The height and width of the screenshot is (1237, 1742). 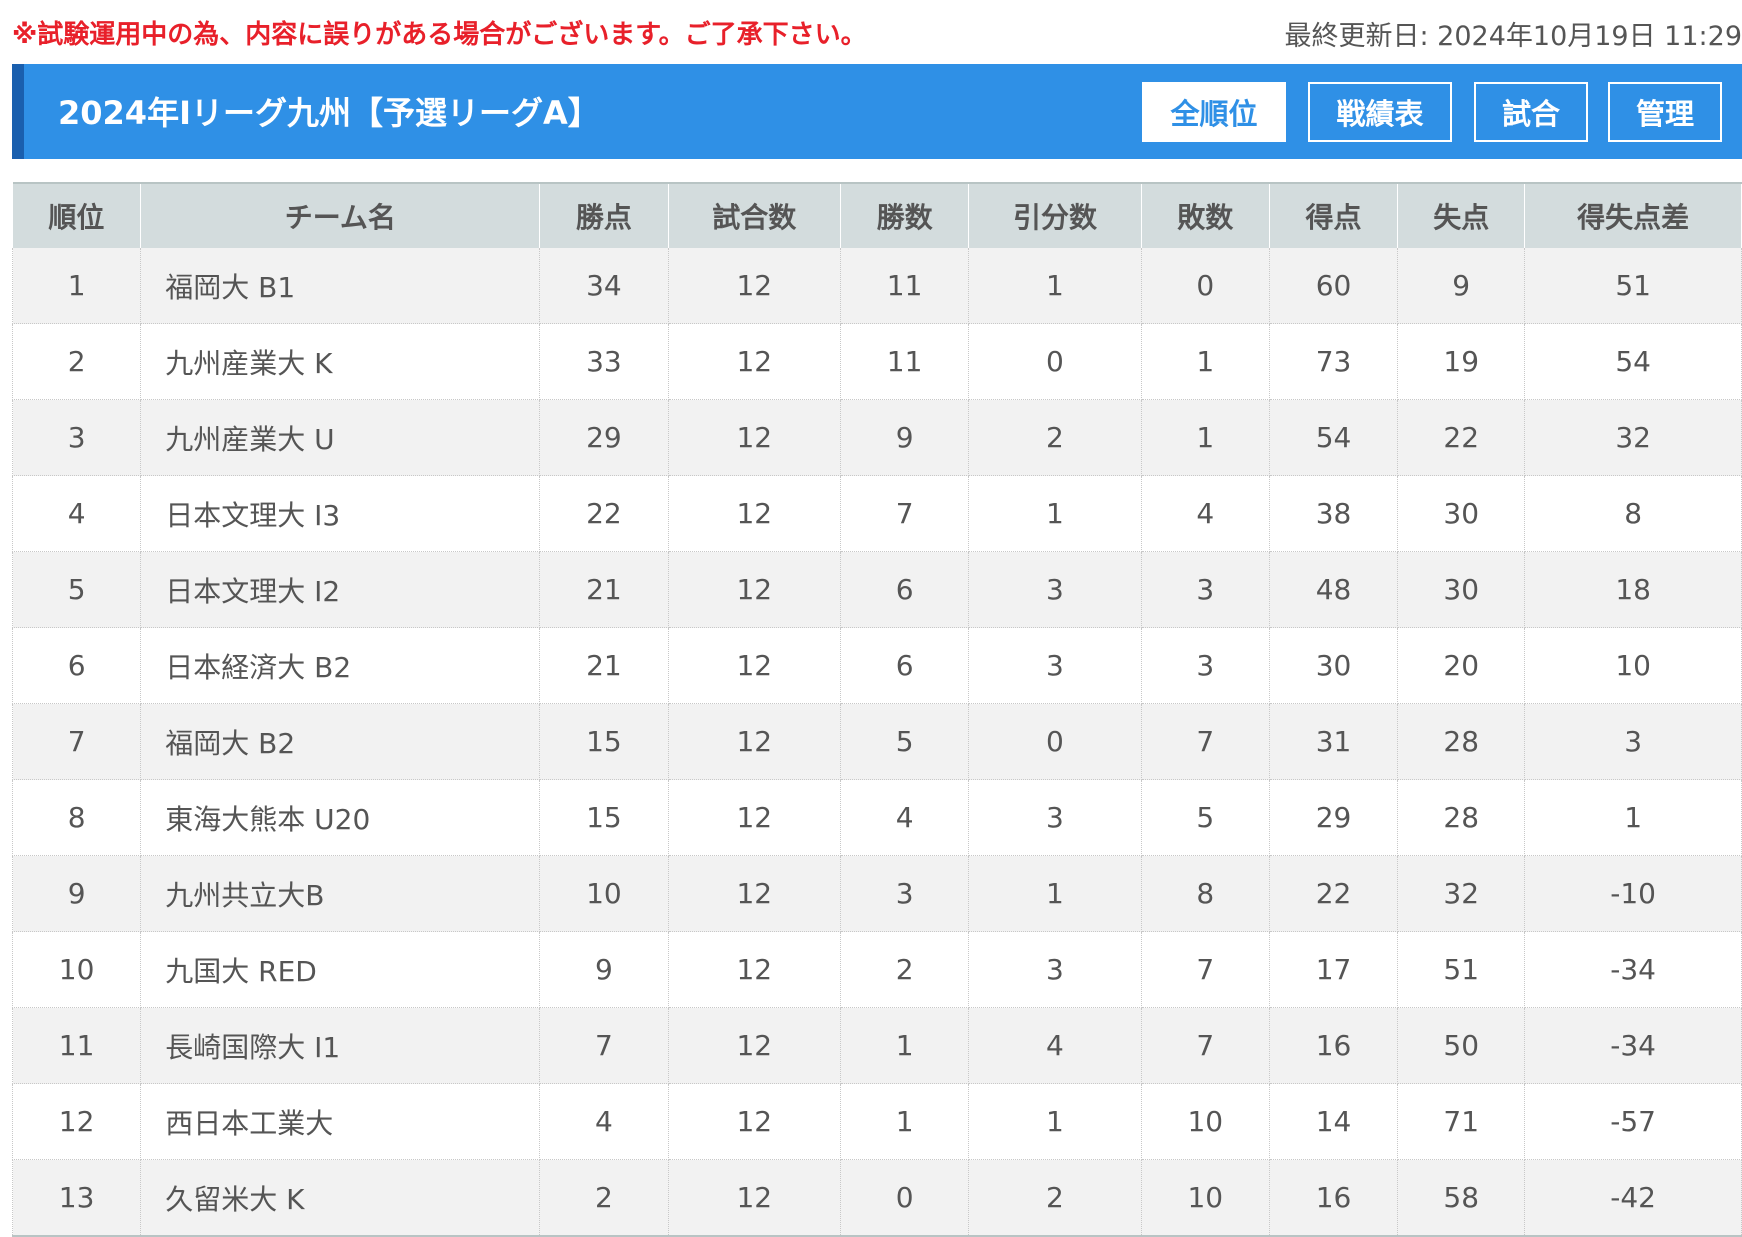 What do you see at coordinates (1055, 1046) in the screenshot?
I see `col-draws-cell: 4` at bounding box center [1055, 1046].